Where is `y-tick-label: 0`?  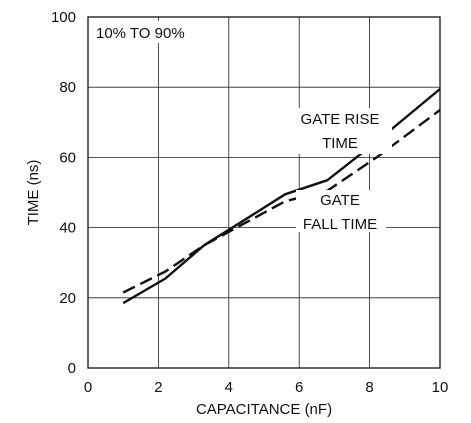 y-tick-label: 0 is located at coordinates (72, 368).